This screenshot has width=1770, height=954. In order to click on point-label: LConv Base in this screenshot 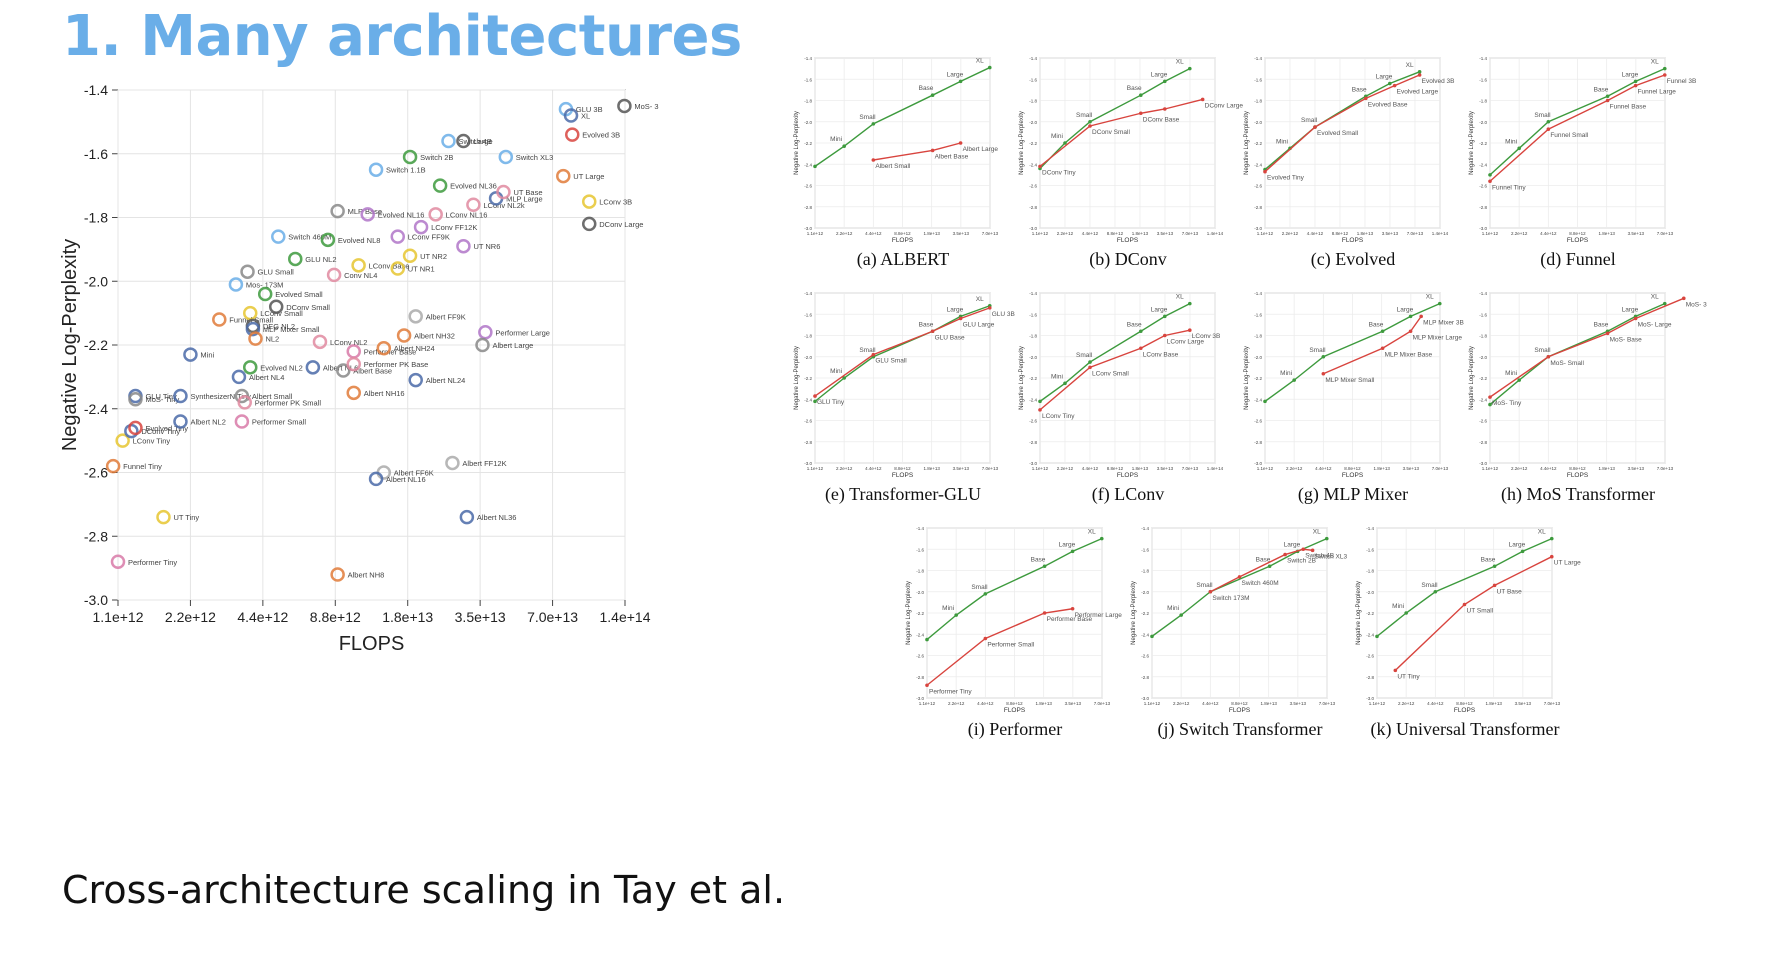, I will do `click(1161, 354)`.